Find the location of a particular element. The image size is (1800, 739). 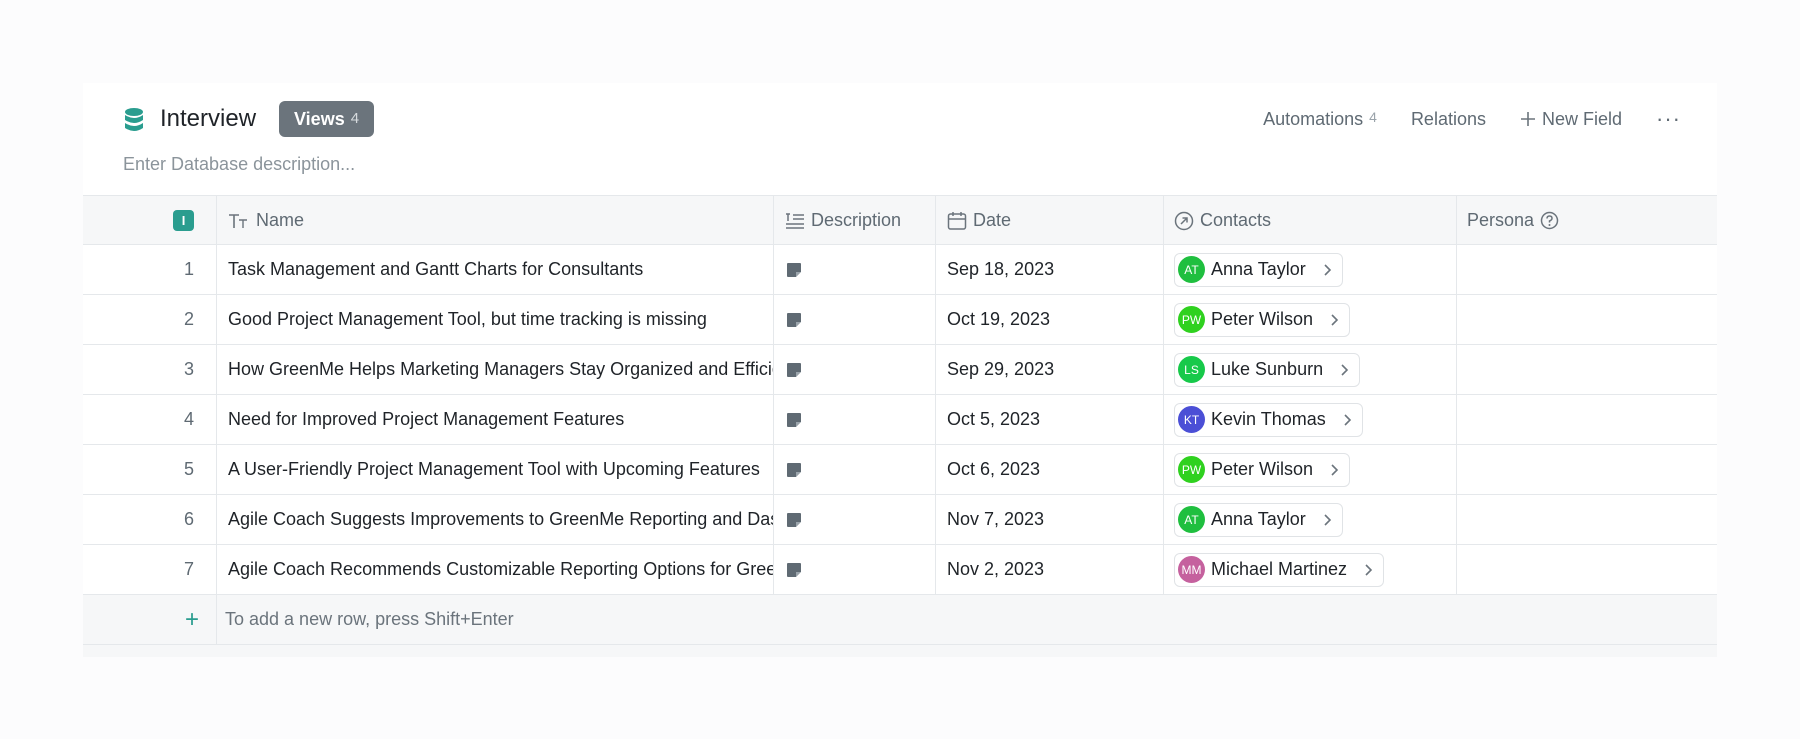

column-header-name: Name is located at coordinates (495, 220).